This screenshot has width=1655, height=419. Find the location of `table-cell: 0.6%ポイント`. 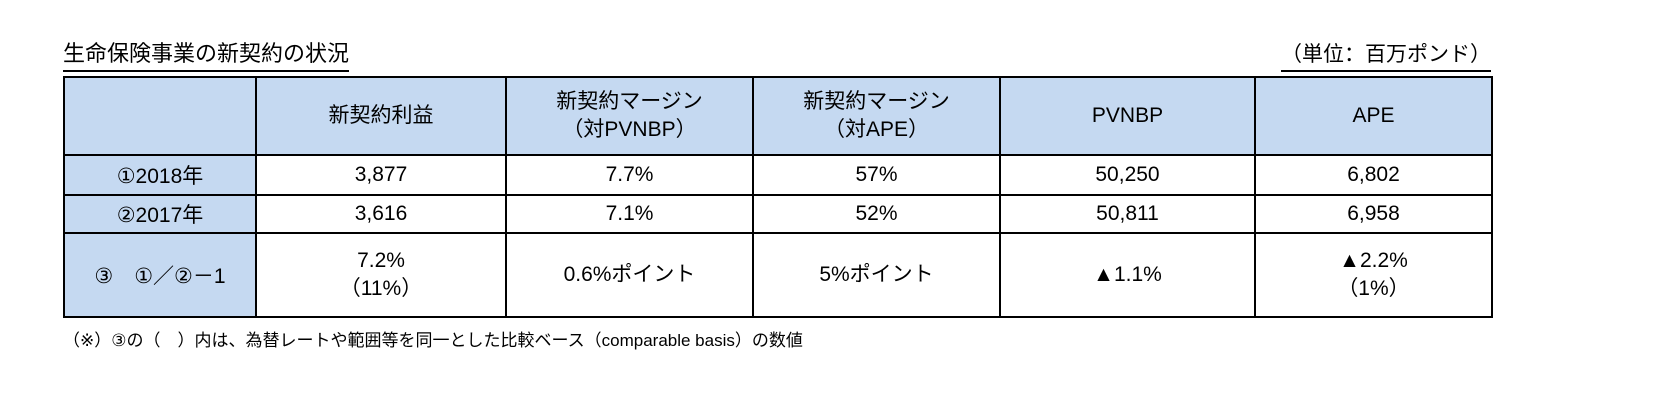

table-cell: 0.6%ポイント is located at coordinates (629, 275).